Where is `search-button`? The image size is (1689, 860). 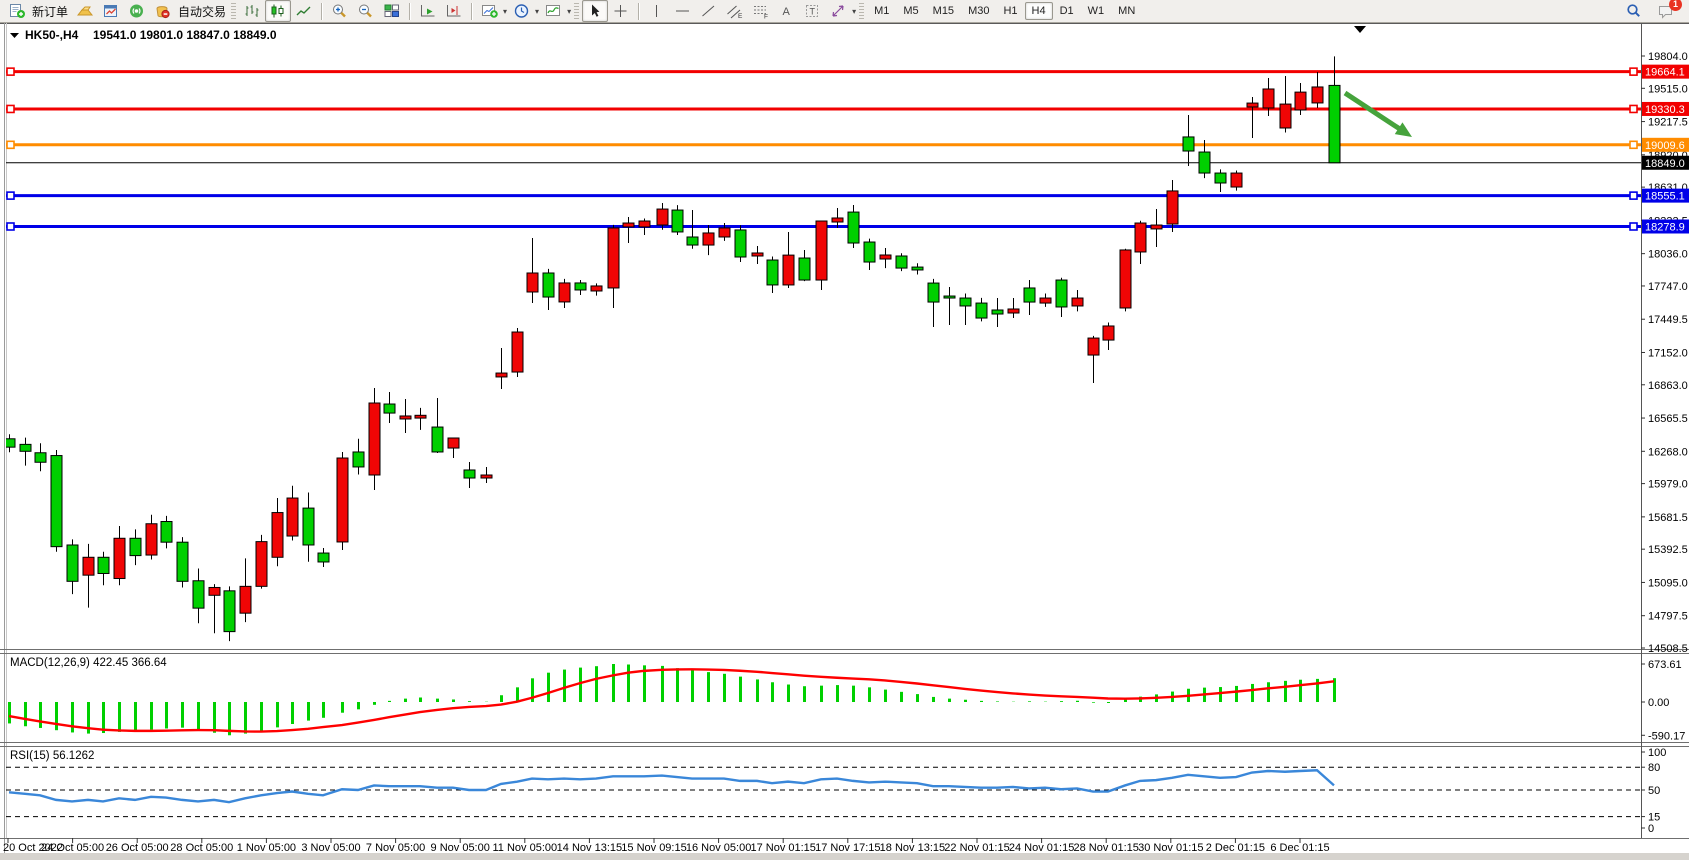 search-button is located at coordinates (1634, 11).